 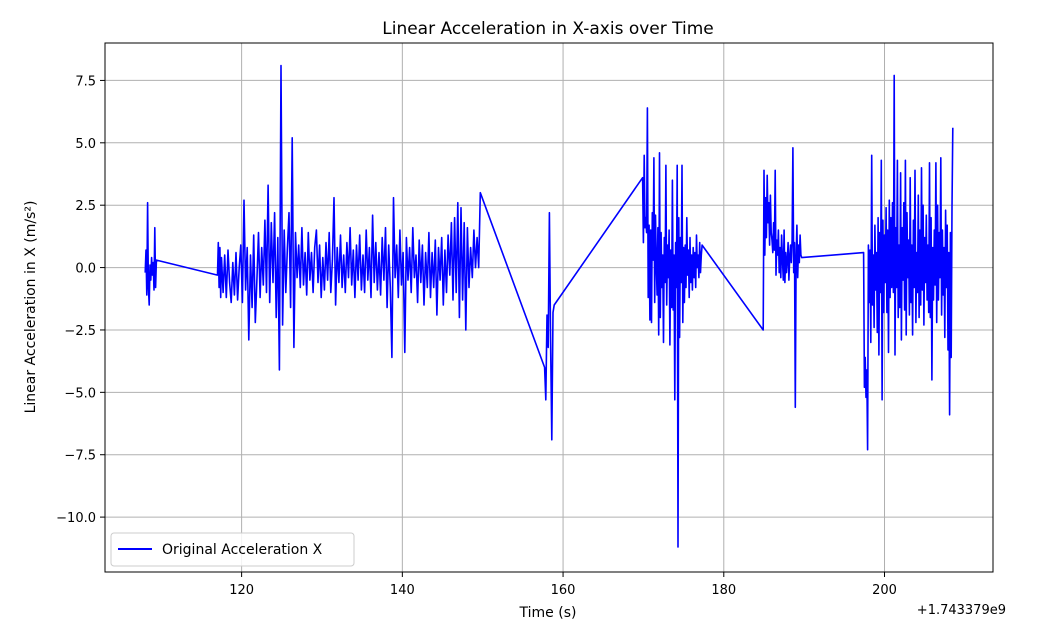 What do you see at coordinates (241, 590) in the screenshot?
I see `x-tick-label: 120` at bounding box center [241, 590].